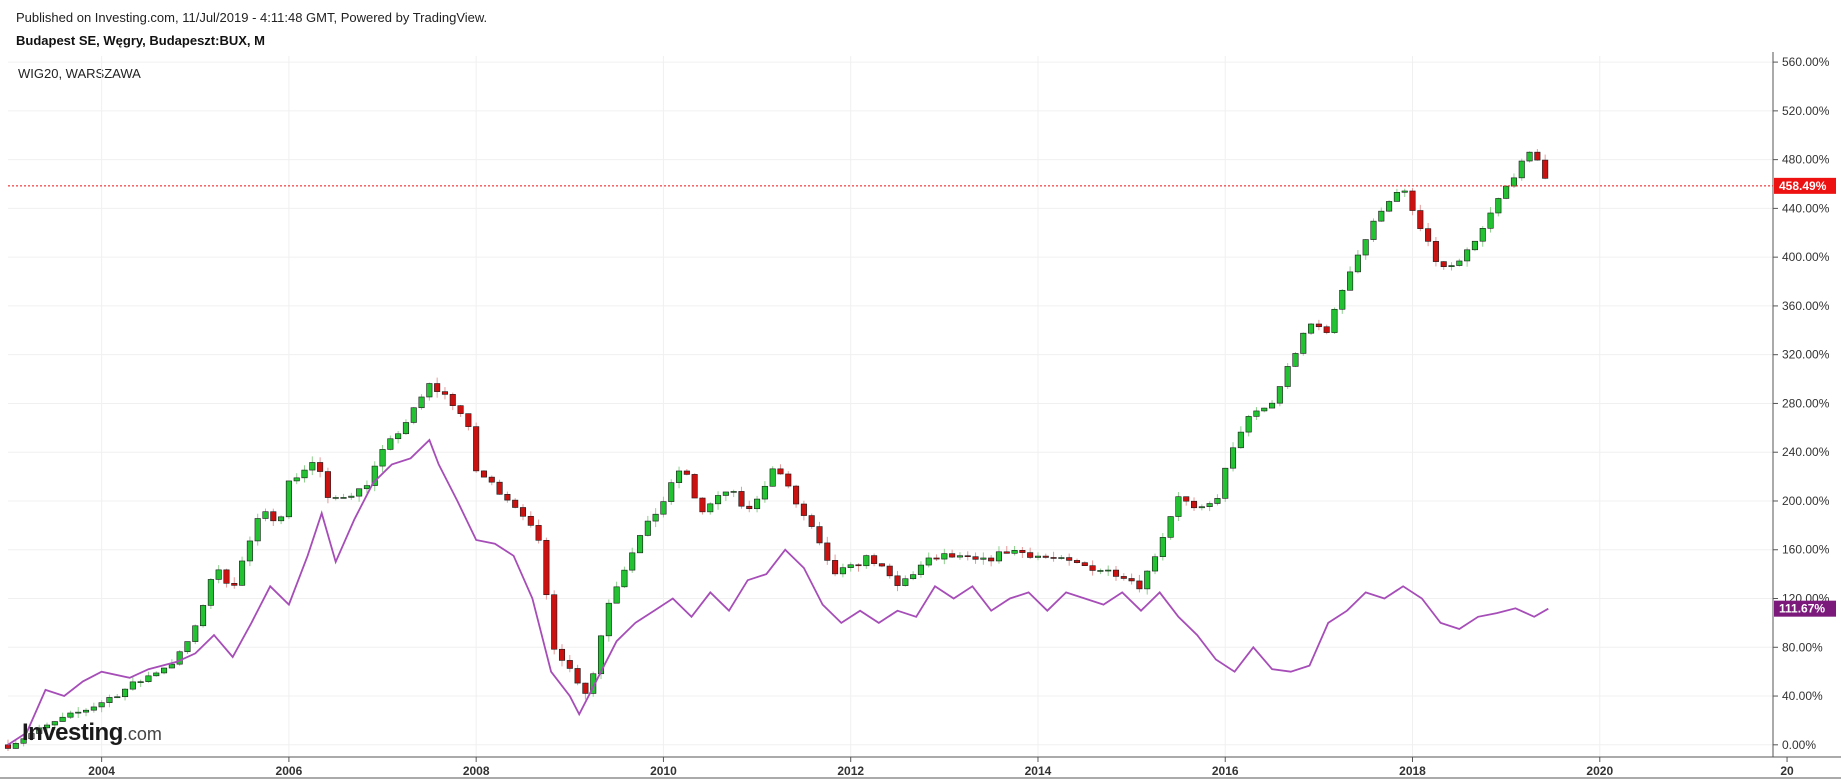 The height and width of the screenshot is (784, 1841). Describe the element at coordinates (1799, 745) in the screenshot. I see `y-tick-label: 0.00%` at that location.